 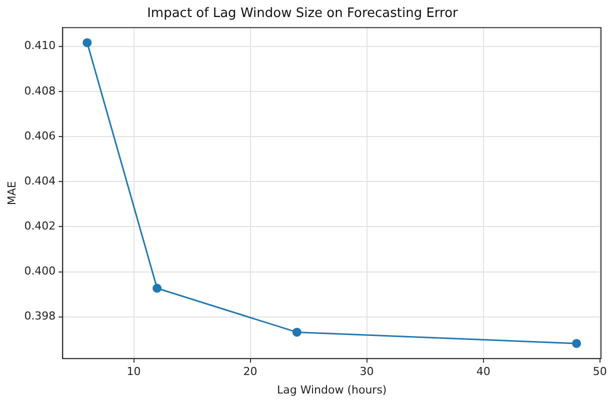 What do you see at coordinates (483, 371) in the screenshot?
I see `x-tick-label: 40` at bounding box center [483, 371].